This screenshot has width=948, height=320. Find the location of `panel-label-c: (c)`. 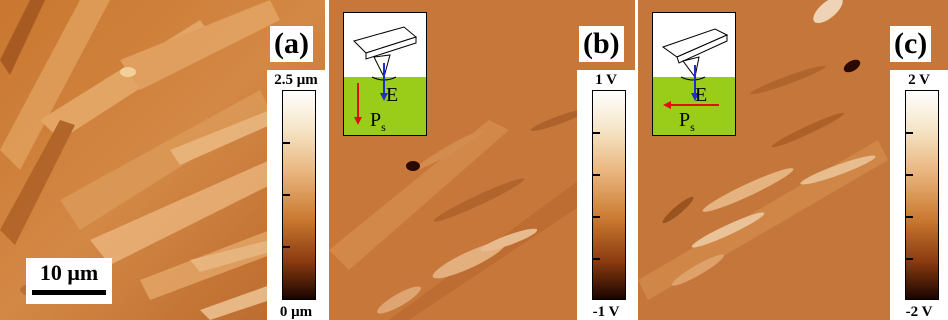

panel-label-c: (c) is located at coordinates (911, 44).